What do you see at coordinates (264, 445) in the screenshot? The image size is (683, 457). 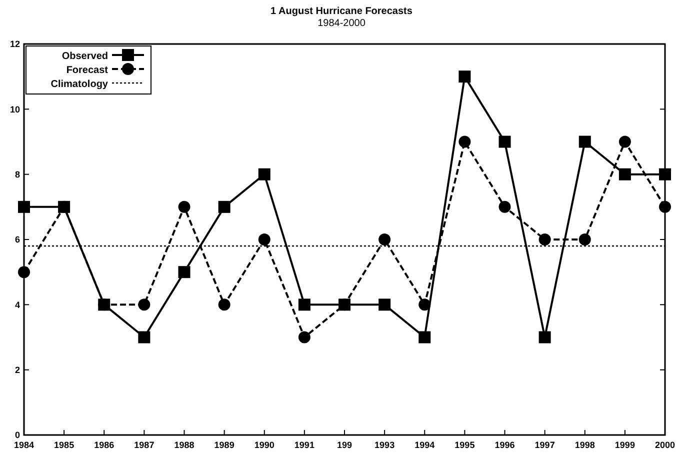 I see `x-tick-label: 1990` at bounding box center [264, 445].